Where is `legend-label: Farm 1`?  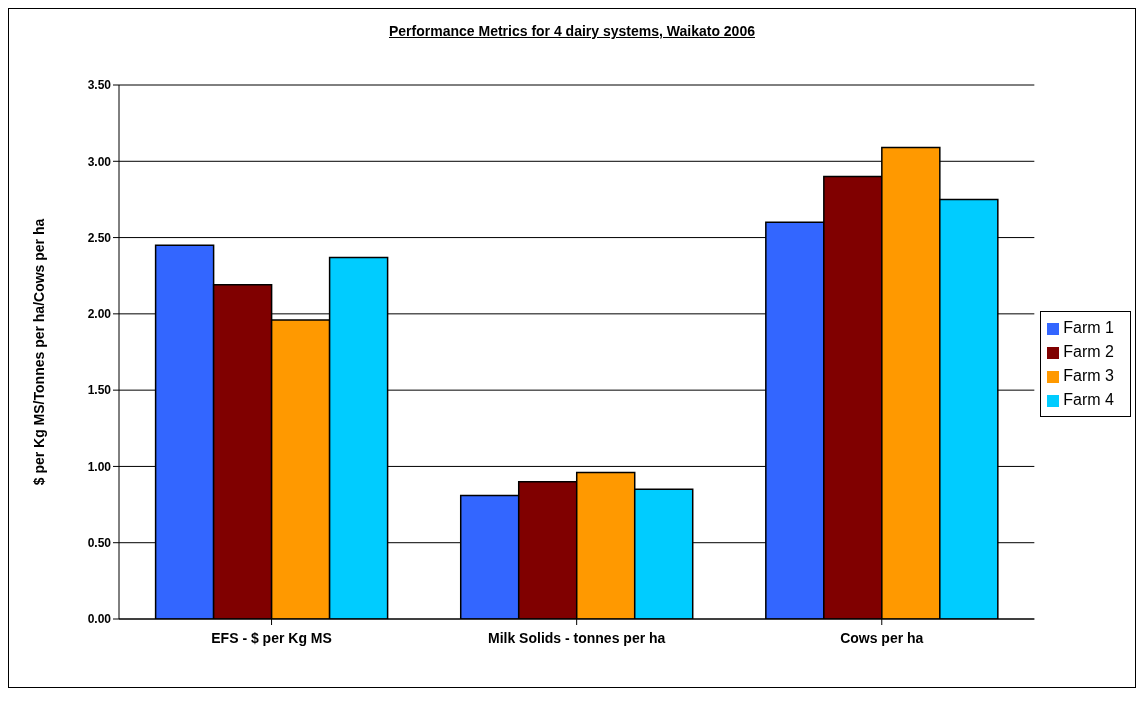
legend-label: Farm 1 is located at coordinates (1088, 327).